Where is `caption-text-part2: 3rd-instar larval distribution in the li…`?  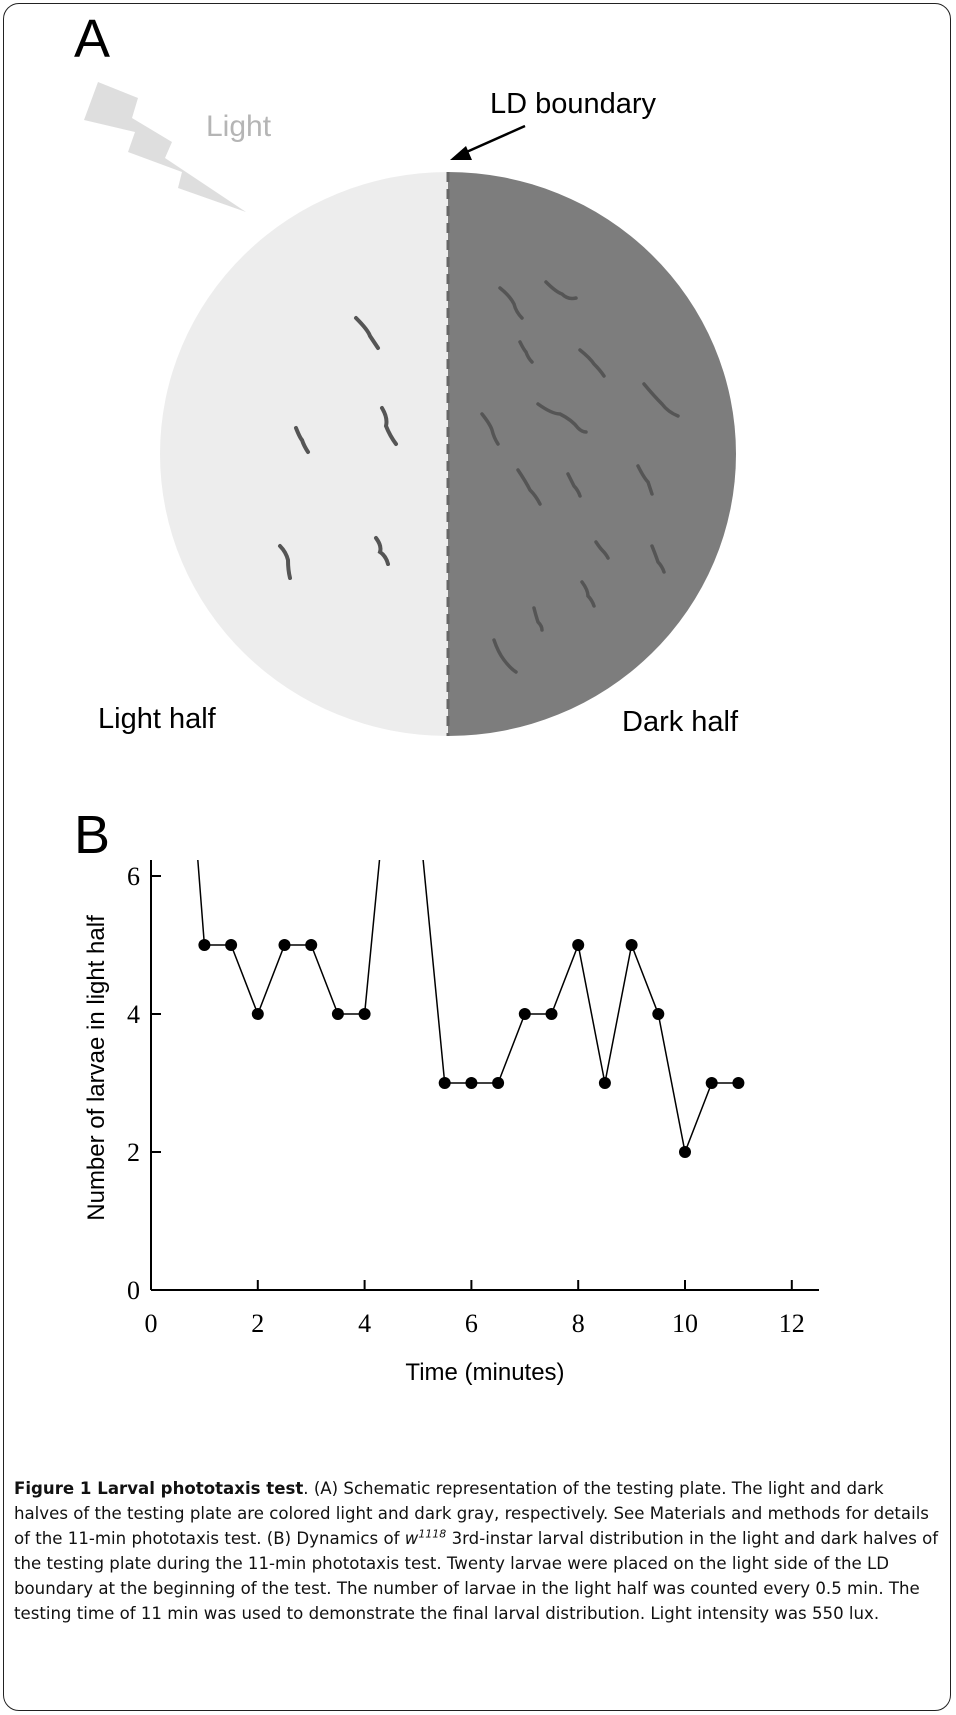
caption-text-part2: 3rd-instar larval distribution in the li… is located at coordinates (476, 1576).